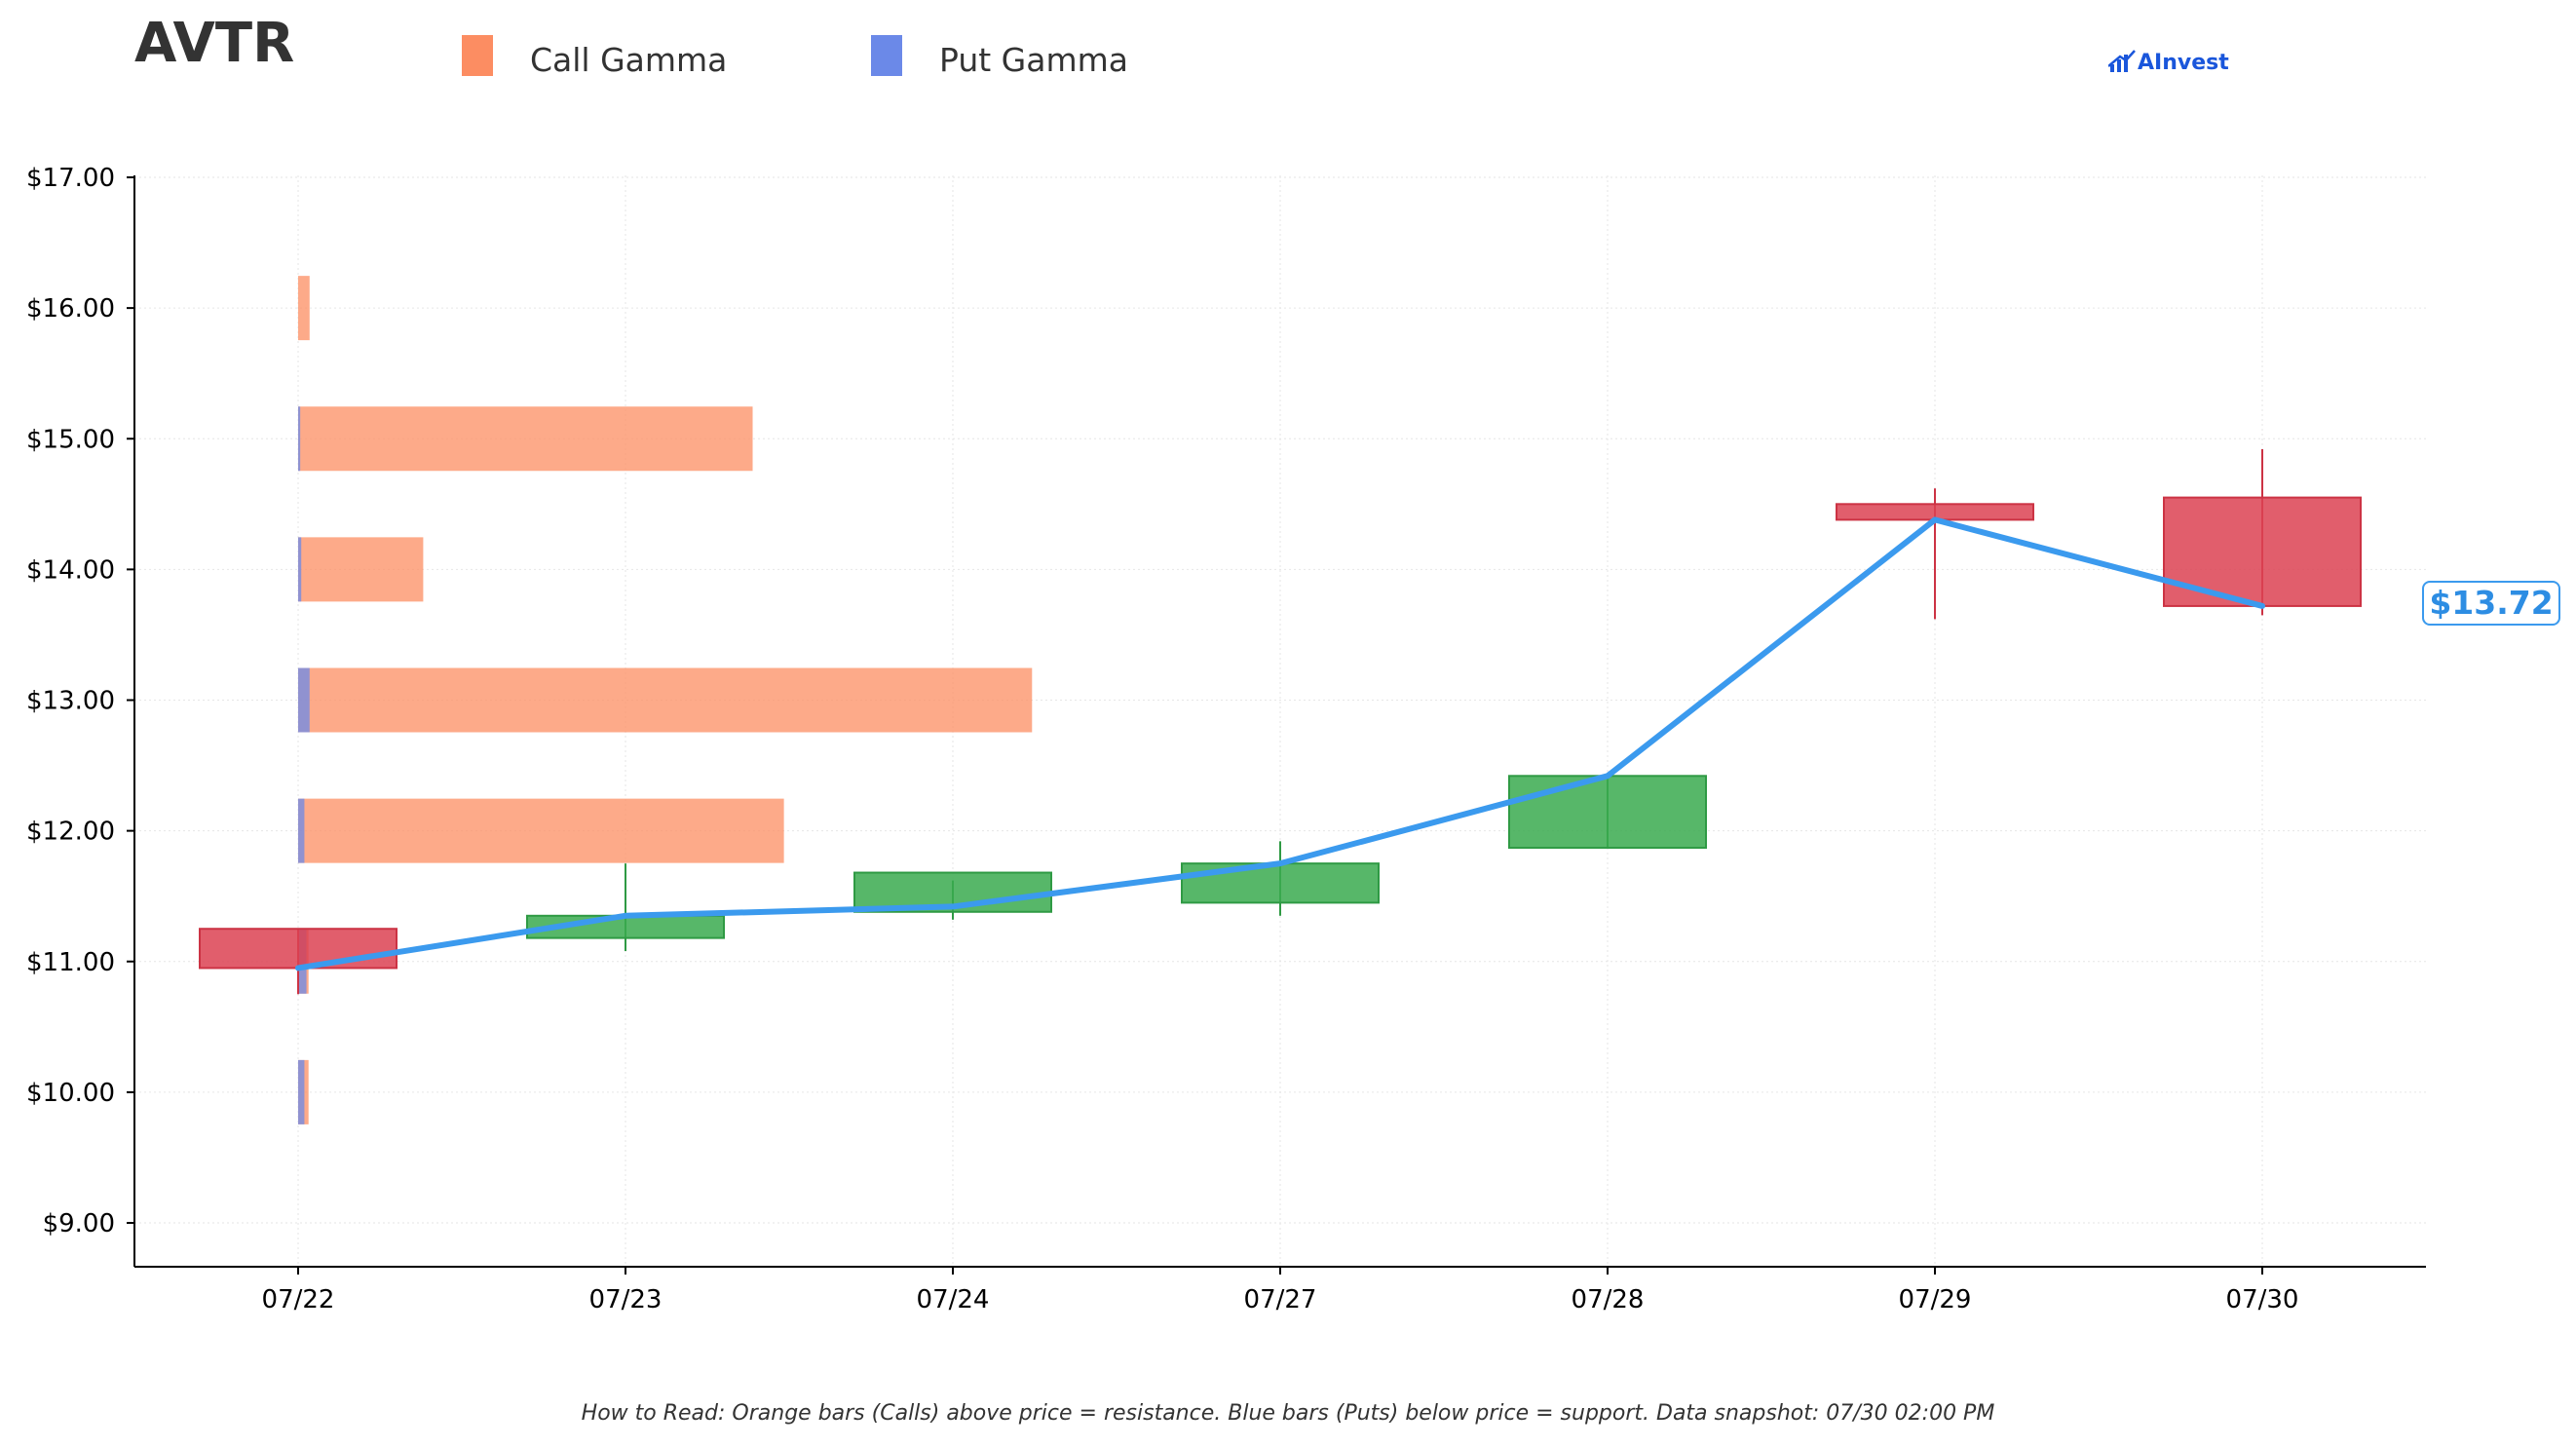 The height and width of the screenshot is (1447, 2576). Describe the element at coordinates (70, 570) in the screenshot. I see `y-tick-label: $14.00` at that location.